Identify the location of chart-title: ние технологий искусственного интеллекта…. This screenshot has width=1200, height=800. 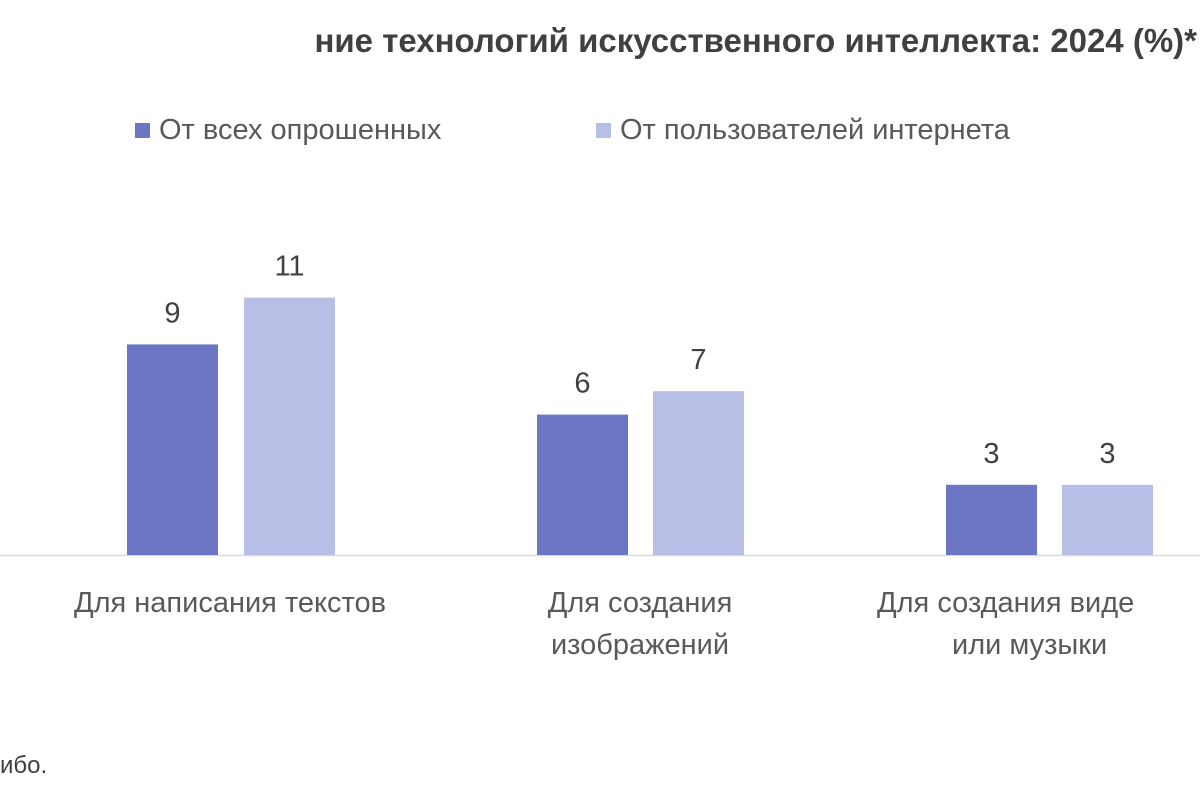
(755, 40).